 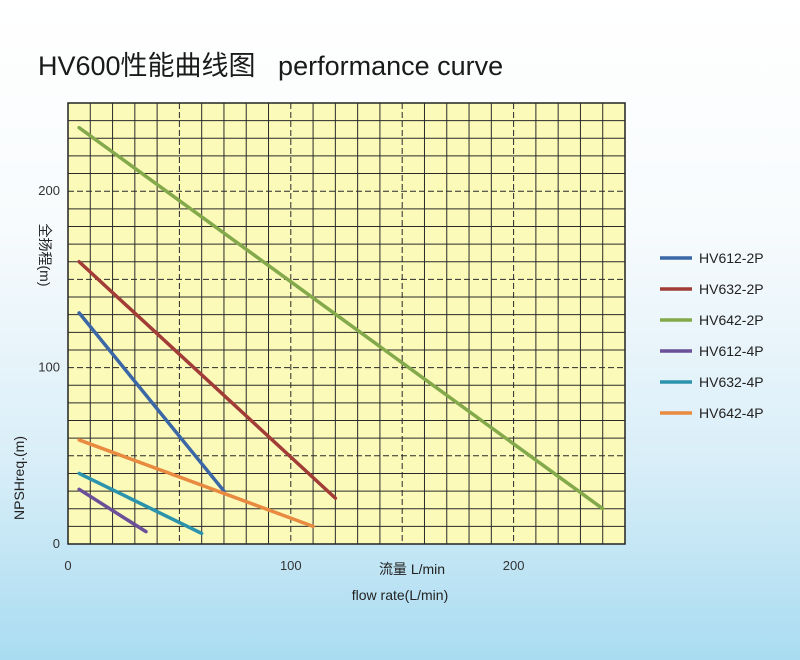 What do you see at coordinates (151, 402) in the screenshot?
I see `series-line-hv612-2p` at bounding box center [151, 402].